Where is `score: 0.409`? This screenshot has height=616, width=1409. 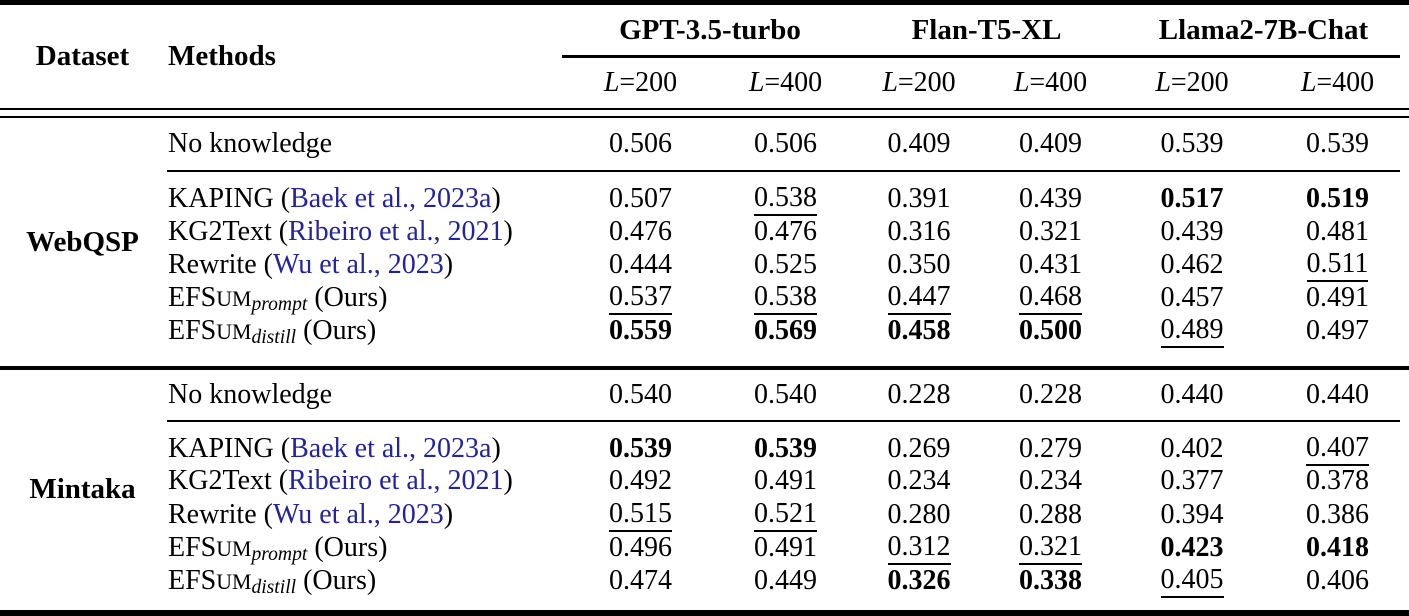 score: 0.409 is located at coordinates (1050, 143).